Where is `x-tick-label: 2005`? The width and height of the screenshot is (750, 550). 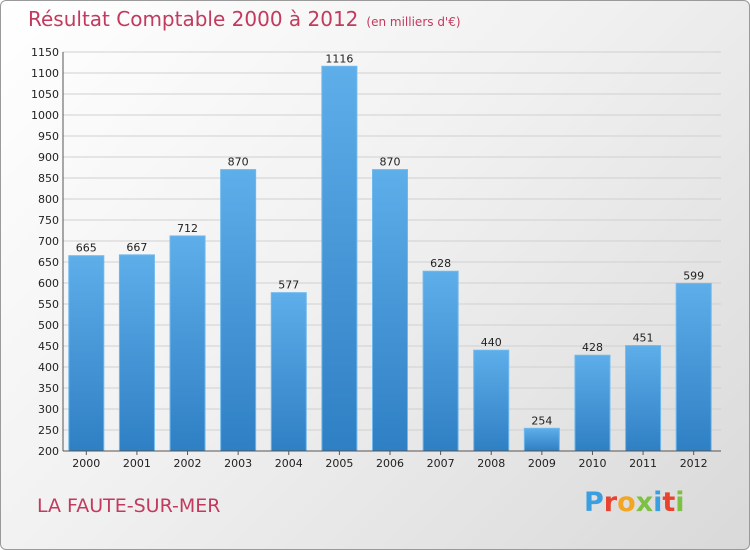
x-tick-label: 2005 is located at coordinates (339, 463).